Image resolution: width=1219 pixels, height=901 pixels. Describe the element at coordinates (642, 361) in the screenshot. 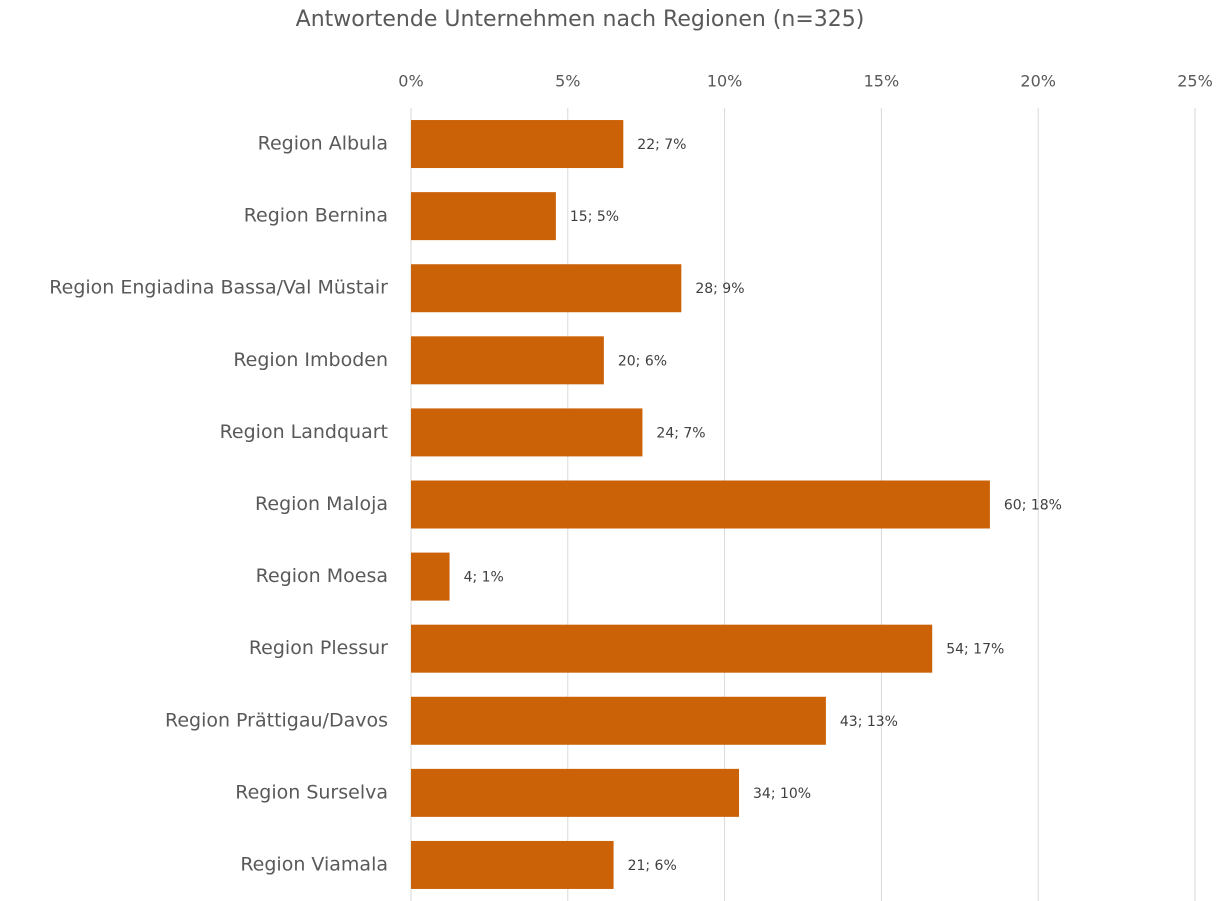

I see `data-label: 20; 6%` at that location.